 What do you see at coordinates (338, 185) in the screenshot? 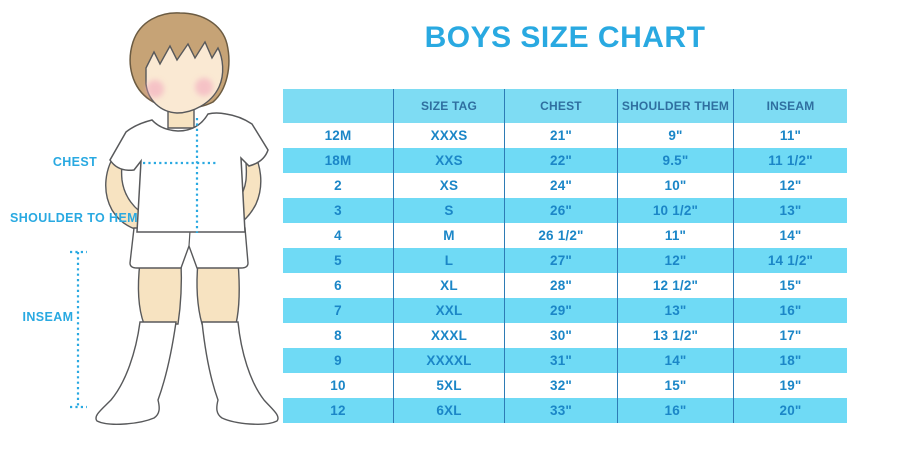
I see `table-cell: 2` at bounding box center [338, 185].